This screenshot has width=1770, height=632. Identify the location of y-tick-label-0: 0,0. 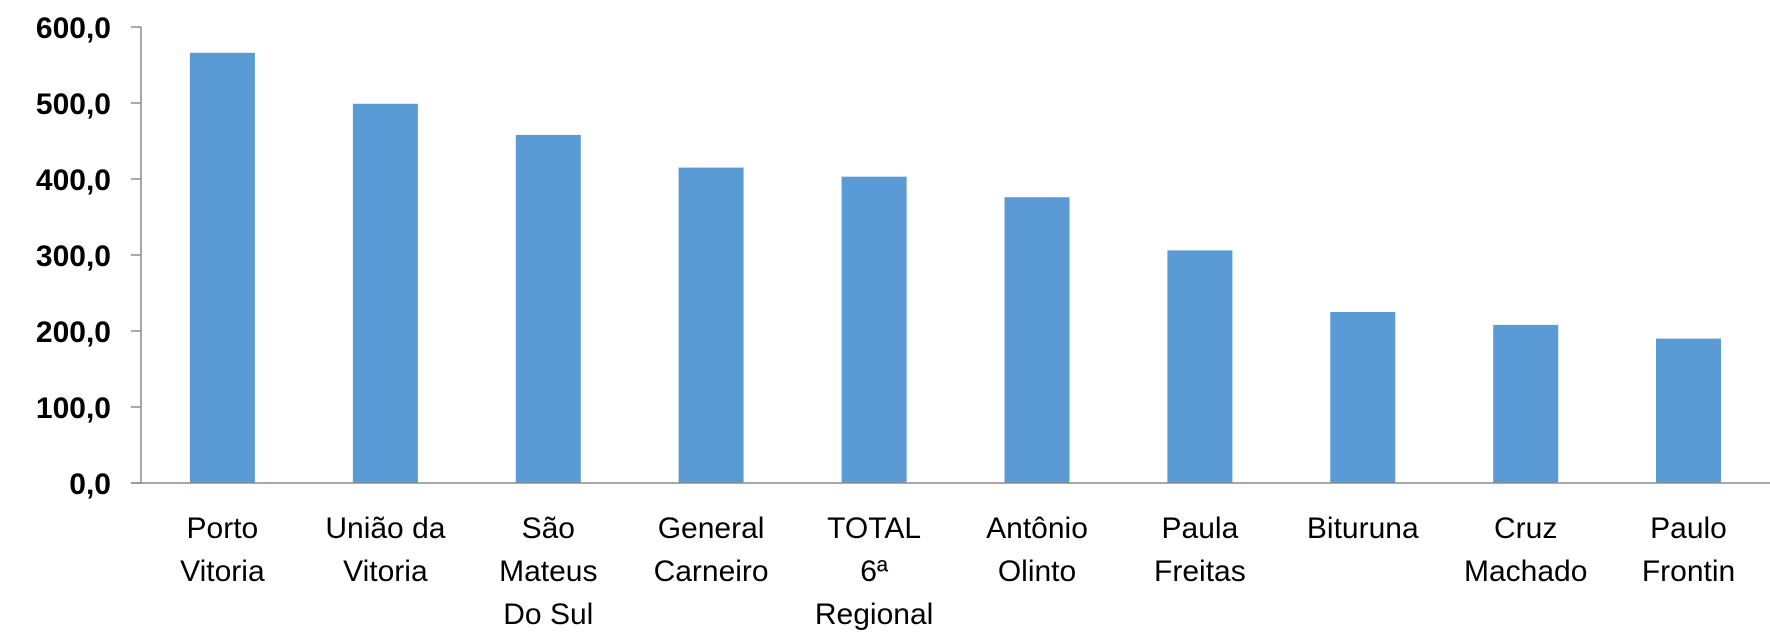
(90, 484).